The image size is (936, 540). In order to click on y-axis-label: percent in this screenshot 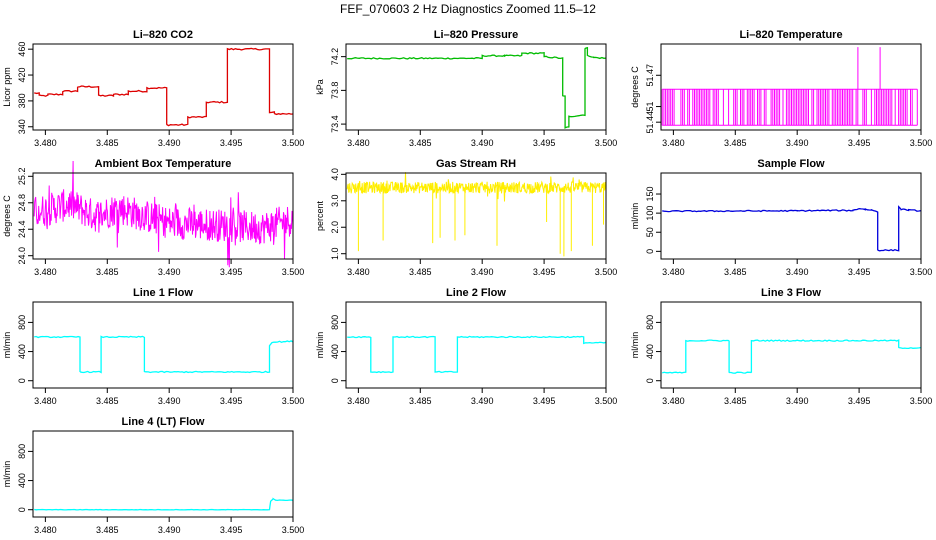, I will do `click(320, 215)`.